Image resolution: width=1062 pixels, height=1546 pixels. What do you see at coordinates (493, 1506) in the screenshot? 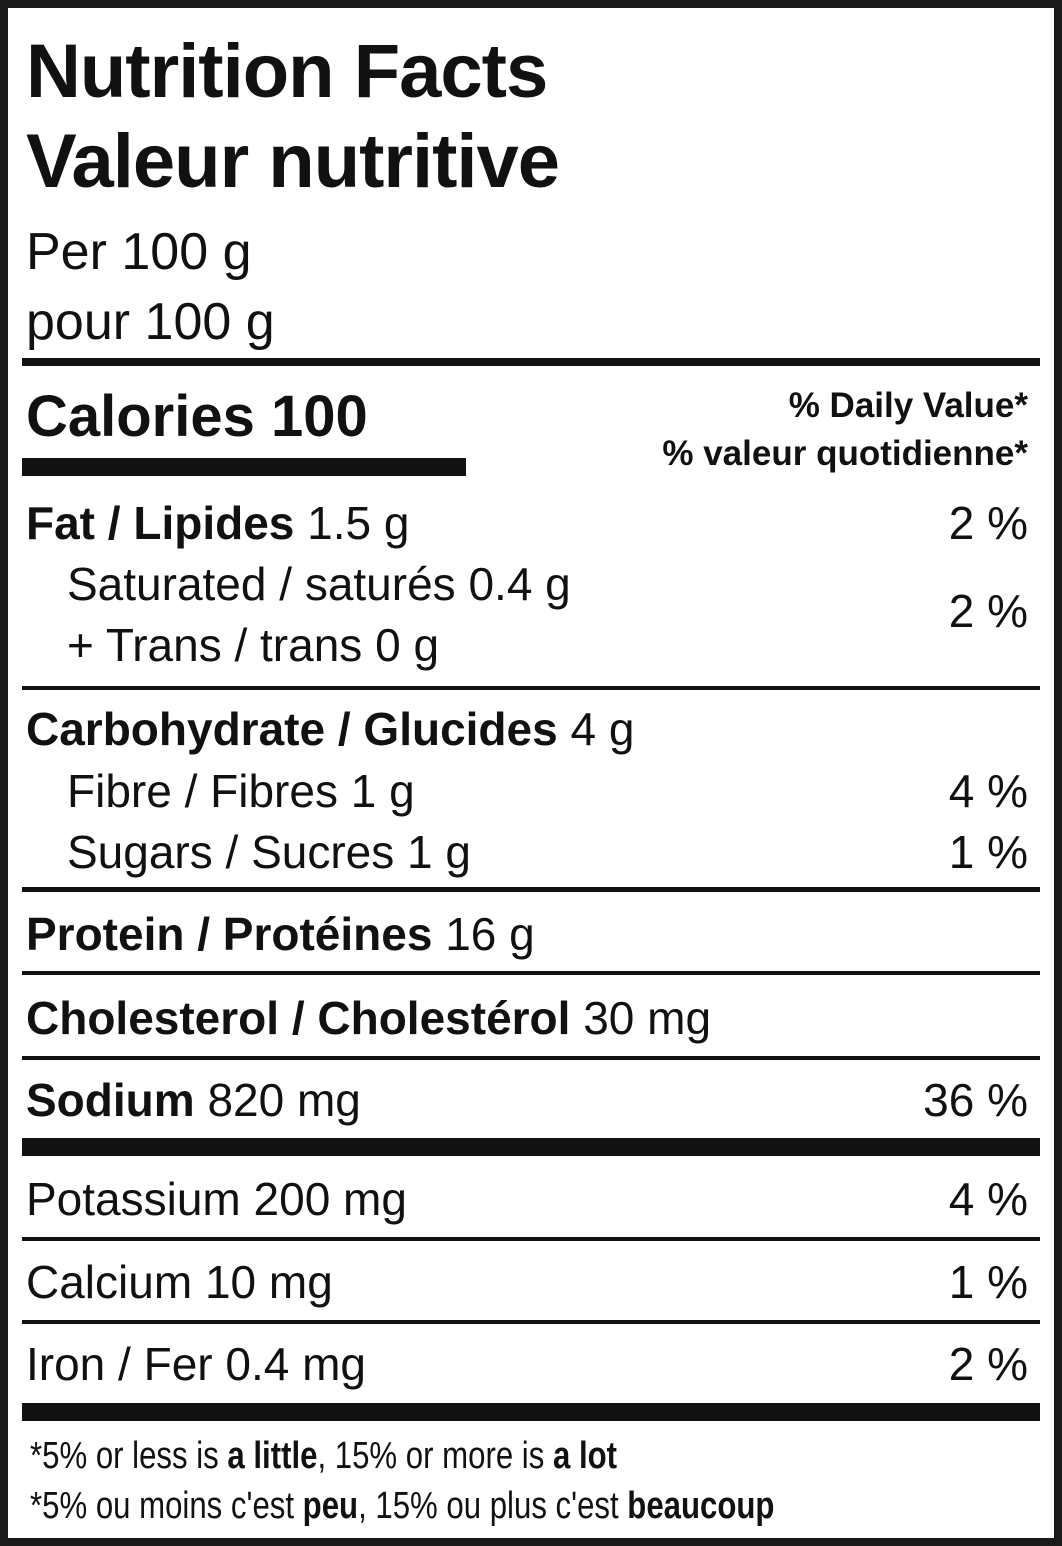
I see `footnote-text: , 15% ou plus c'est` at bounding box center [493, 1506].